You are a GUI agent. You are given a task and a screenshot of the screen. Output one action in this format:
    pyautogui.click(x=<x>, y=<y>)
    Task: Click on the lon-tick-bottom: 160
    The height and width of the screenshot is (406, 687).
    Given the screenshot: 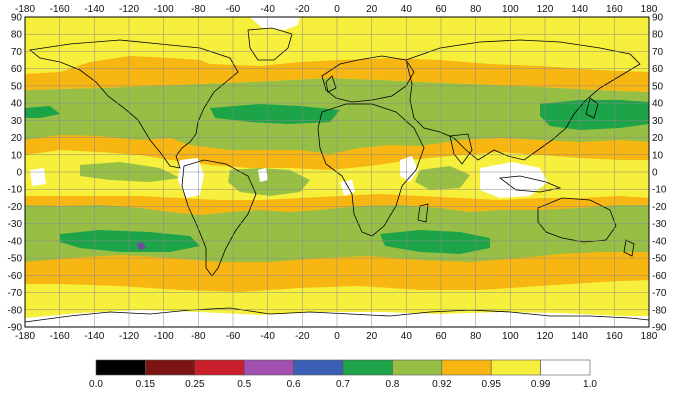 What is the action you would take?
    pyautogui.click(x=614, y=336)
    